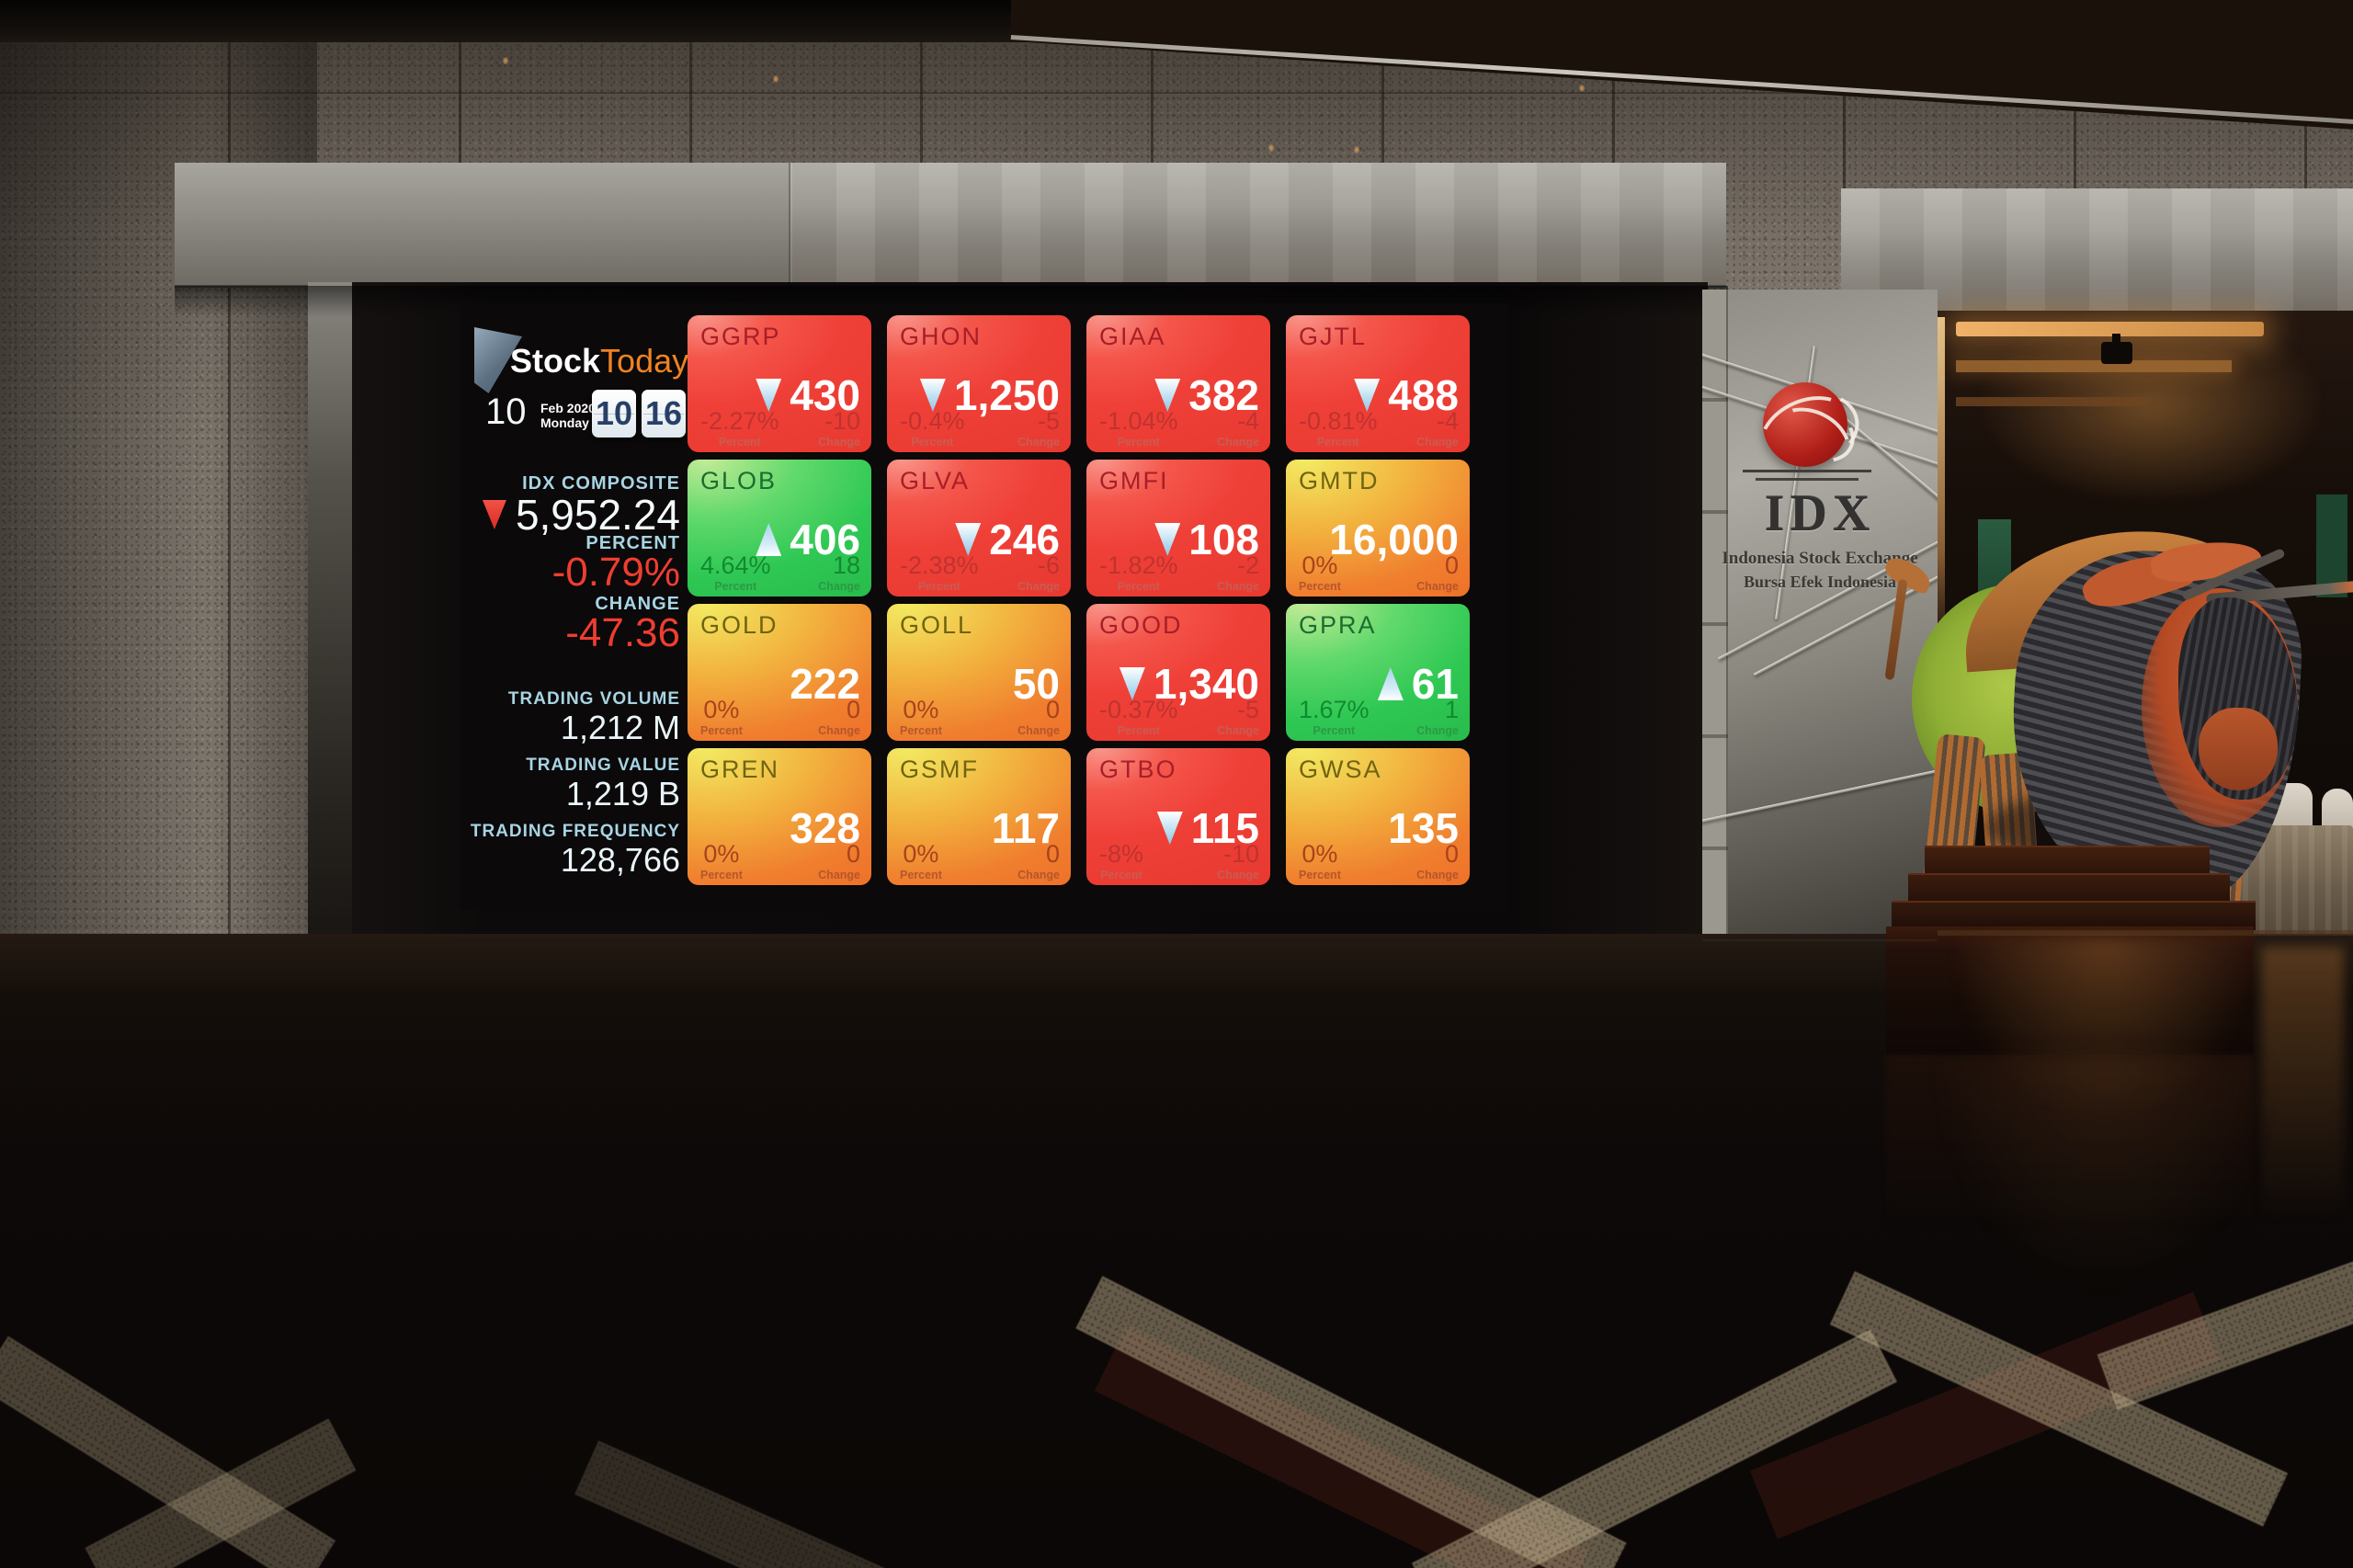  I want to click on index-value: 5,952.24, so click(597, 515).